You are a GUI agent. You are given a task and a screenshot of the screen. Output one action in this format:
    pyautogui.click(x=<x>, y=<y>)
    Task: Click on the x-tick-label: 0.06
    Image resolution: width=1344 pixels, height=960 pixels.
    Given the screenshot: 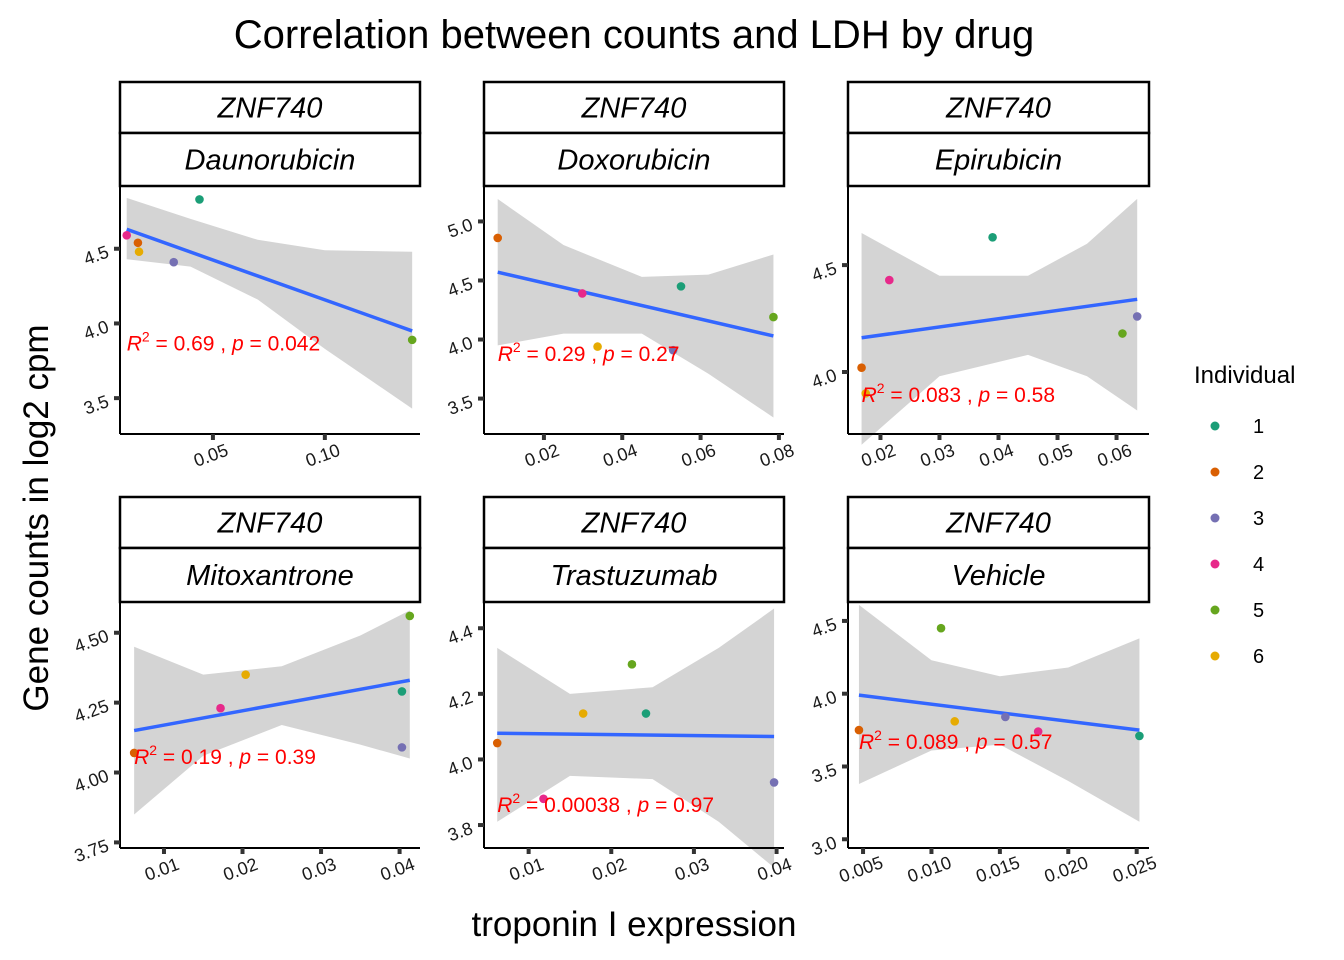 What is the action you would take?
    pyautogui.click(x=1115, y=455)
    